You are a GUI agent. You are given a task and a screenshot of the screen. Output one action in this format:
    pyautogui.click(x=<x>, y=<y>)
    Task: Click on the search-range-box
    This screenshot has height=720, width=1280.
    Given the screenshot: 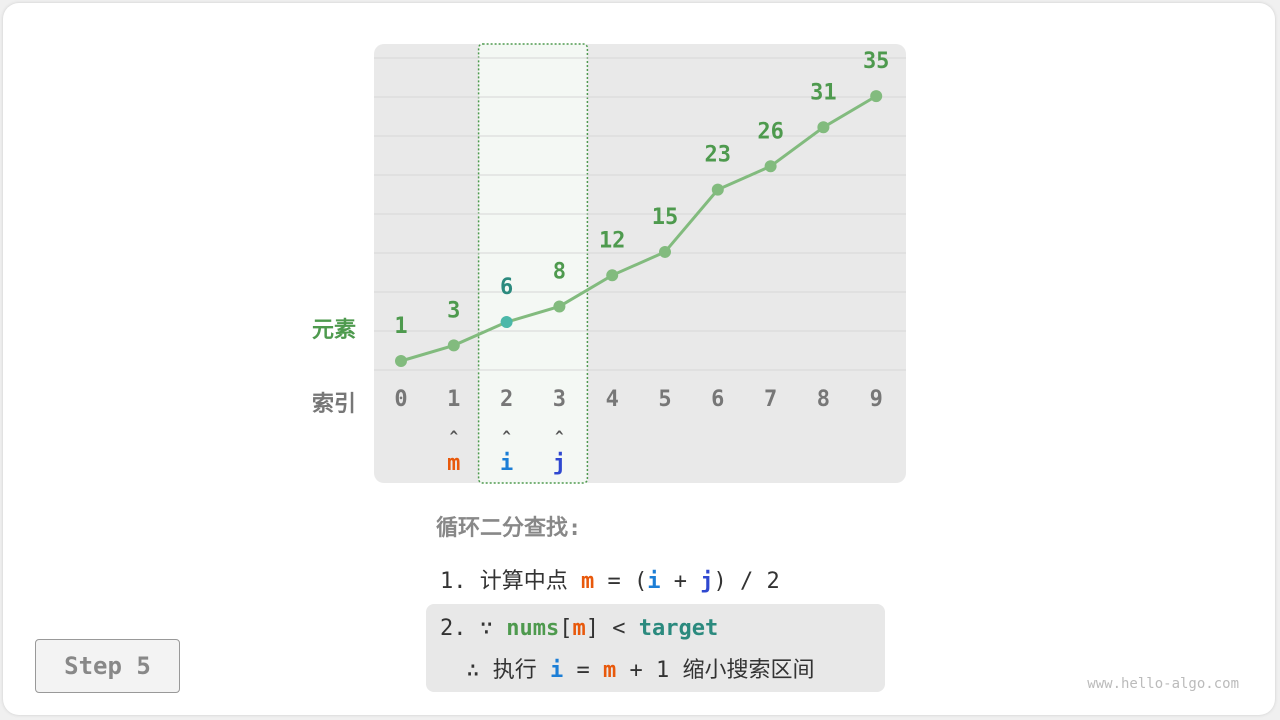 What is the action you would take?
    pyautogui.click(x=533, y=263)
    